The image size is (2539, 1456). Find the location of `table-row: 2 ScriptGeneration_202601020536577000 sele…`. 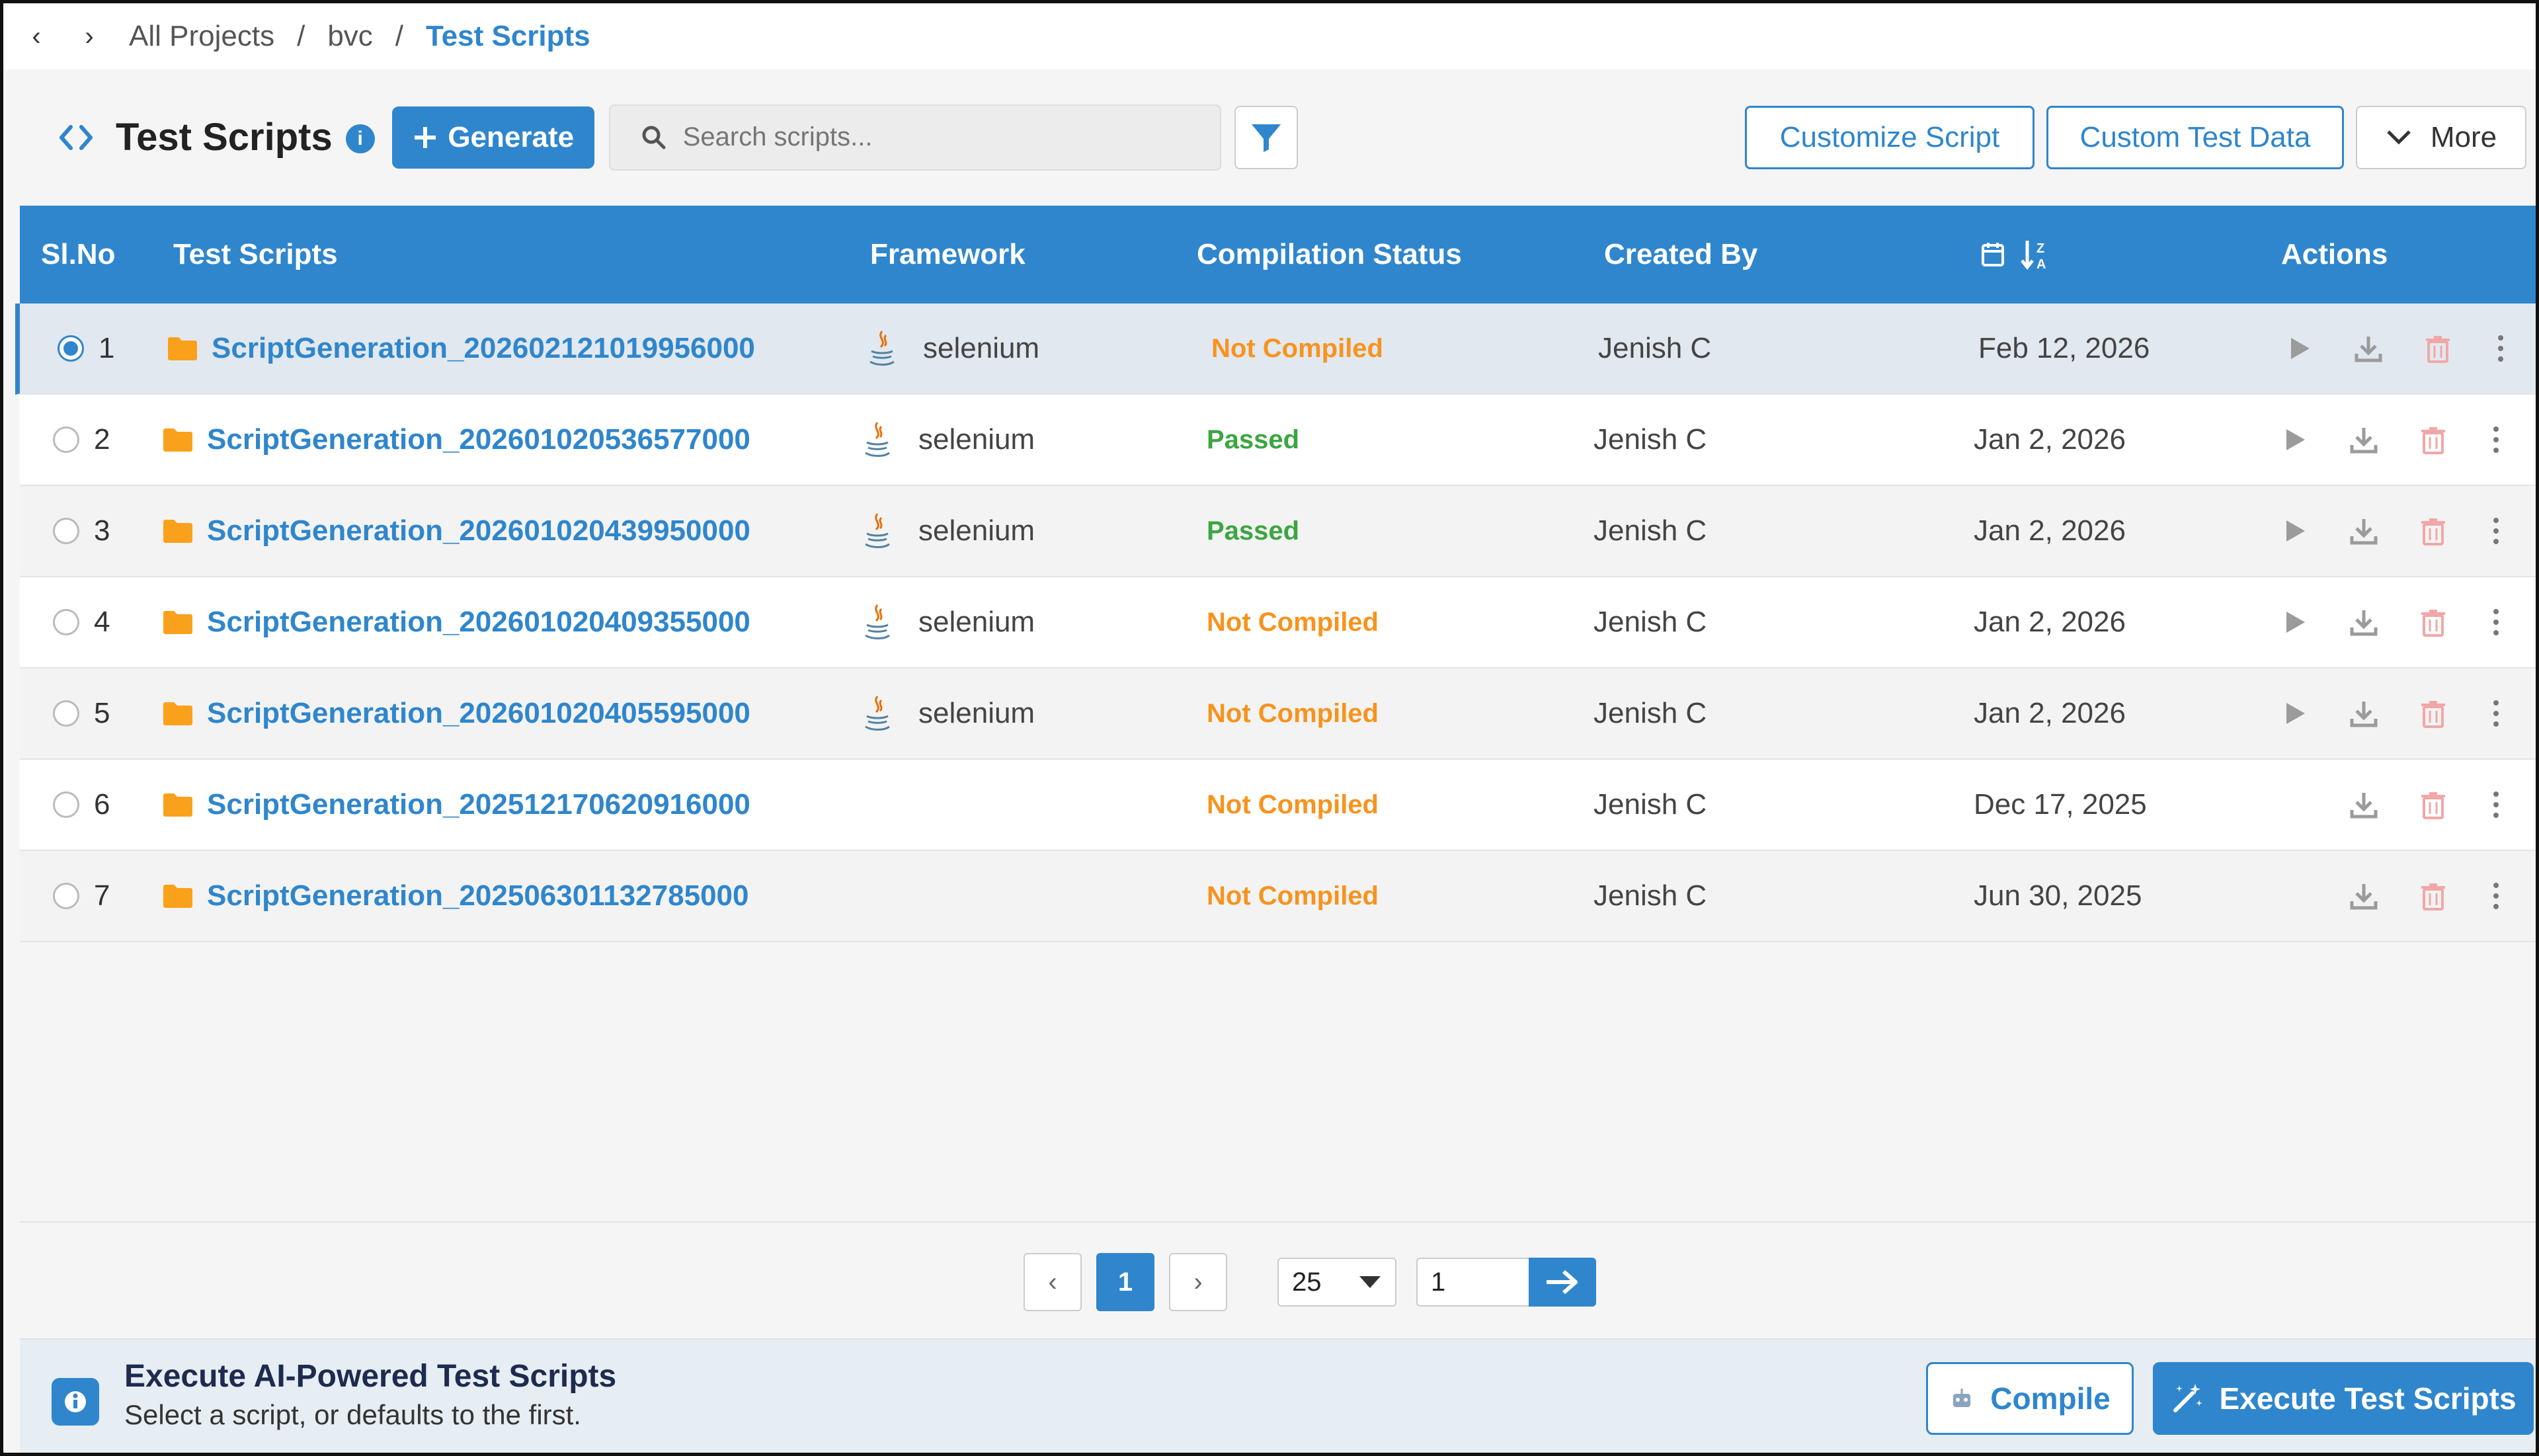

table-row: 2 ScriptGeneration_202601020536577000 sele… is located at coordinates (1278, 440).